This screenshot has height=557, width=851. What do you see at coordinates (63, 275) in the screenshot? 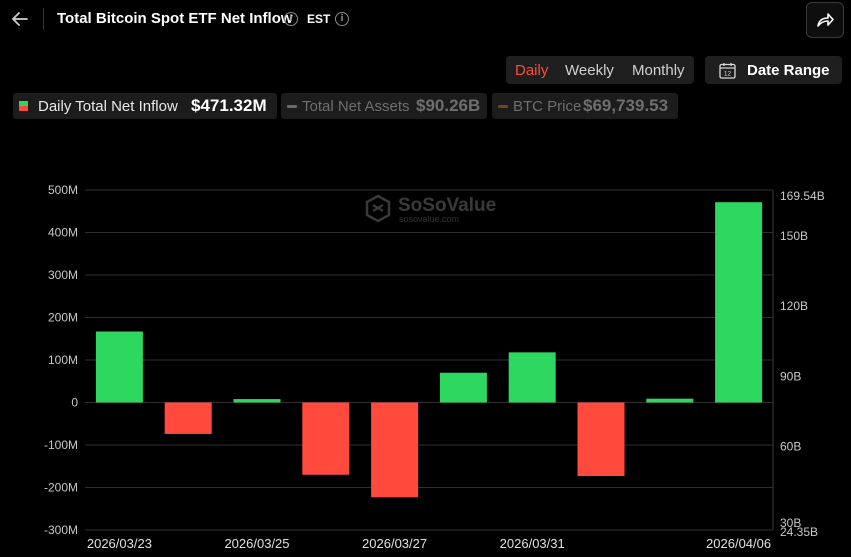
I see `y-left-tick-label: 300M` at bounding box center [63, 275].